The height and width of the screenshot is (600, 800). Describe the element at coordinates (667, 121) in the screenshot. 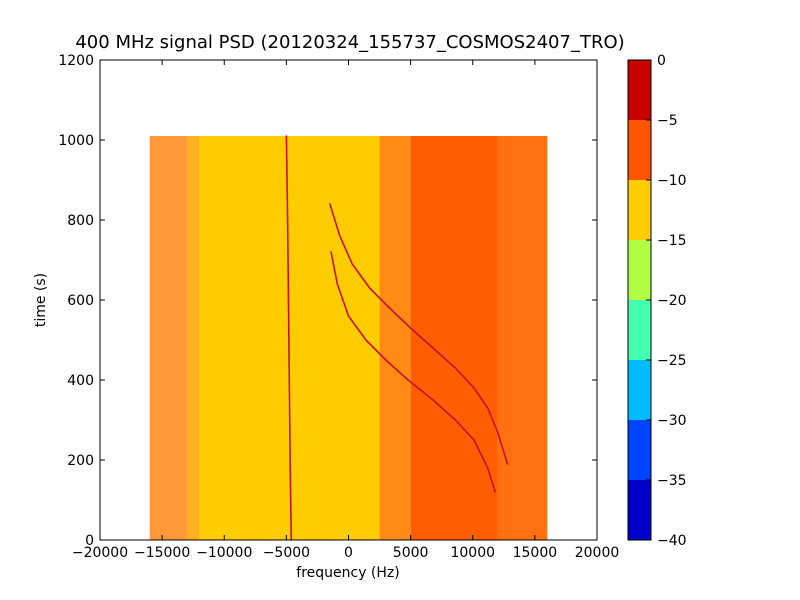

I see `colorbar-tick-label: −5` at that location.